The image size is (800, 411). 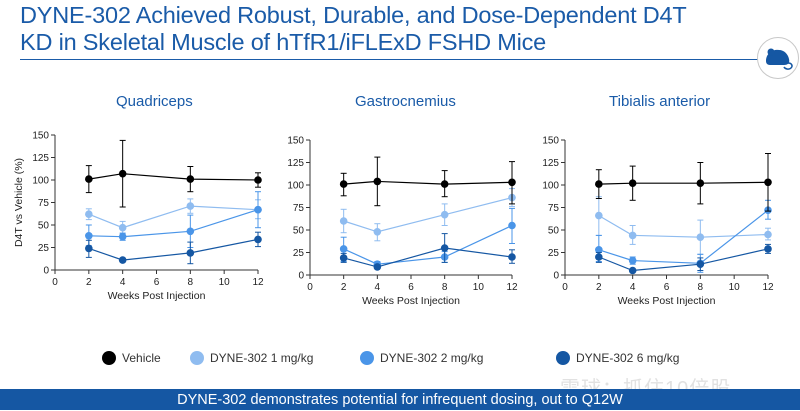 I want to click on mouse-badge, so click(x=778, y=58).